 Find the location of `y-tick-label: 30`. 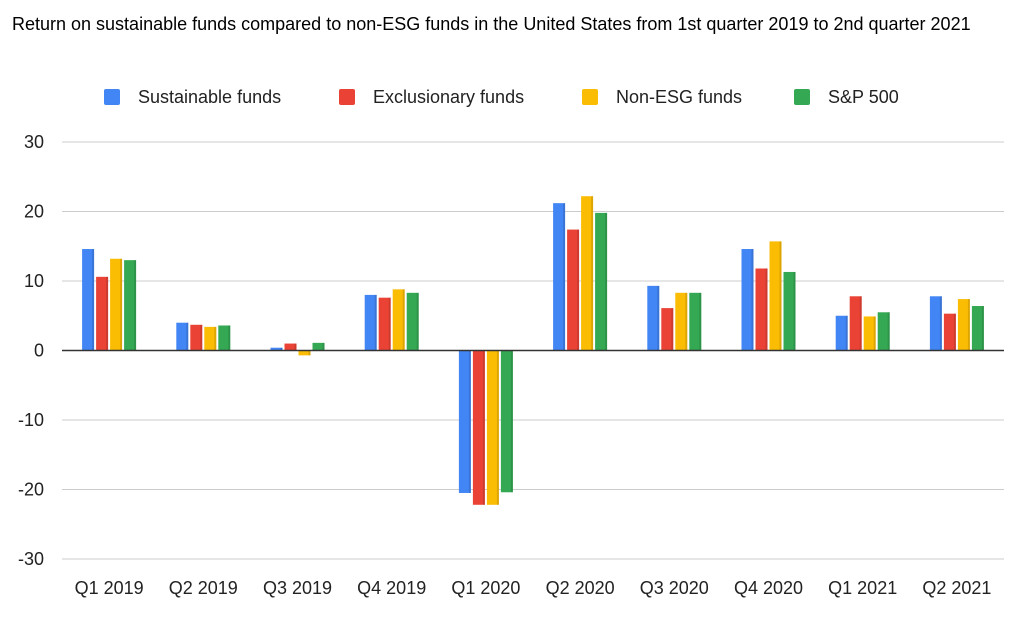

y-tick-label: 30 is located at coordinates (34, 142).